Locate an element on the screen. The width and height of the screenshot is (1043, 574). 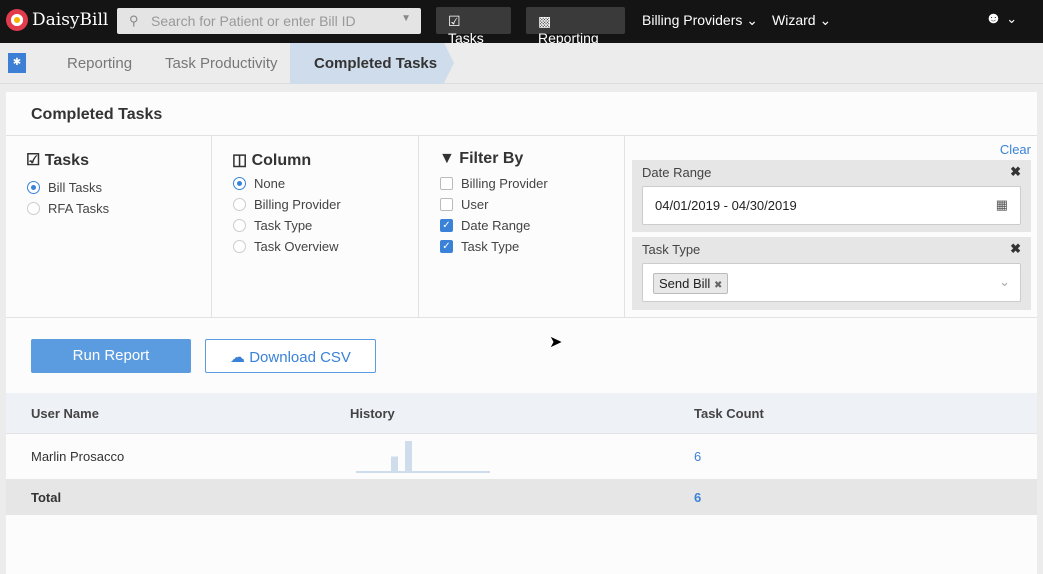
radio-none: None is located at coordinates (259, 183).